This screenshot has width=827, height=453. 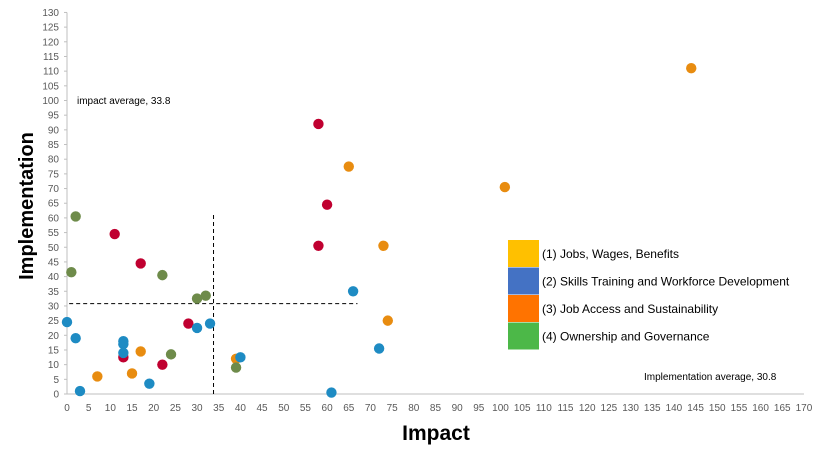 I want to click on x-tick-label: 125, so click(x=609, y=408).